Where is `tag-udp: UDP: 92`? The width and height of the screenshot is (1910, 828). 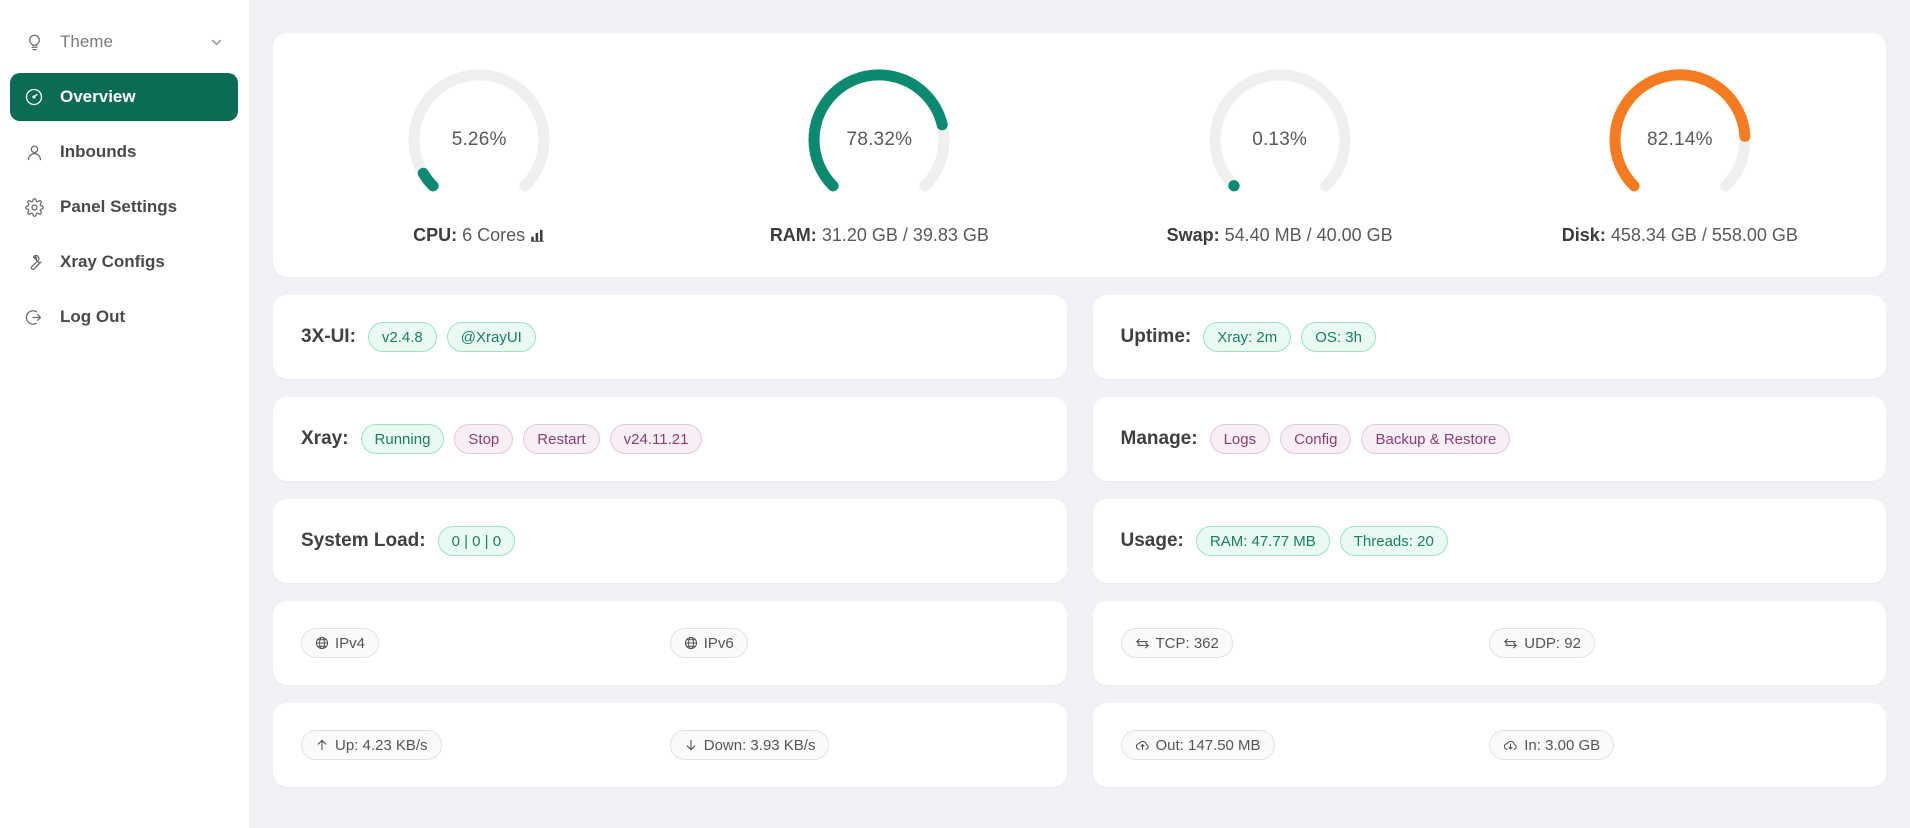 tag-udp: UDP: 92 is located at coordinates (1542, 643).